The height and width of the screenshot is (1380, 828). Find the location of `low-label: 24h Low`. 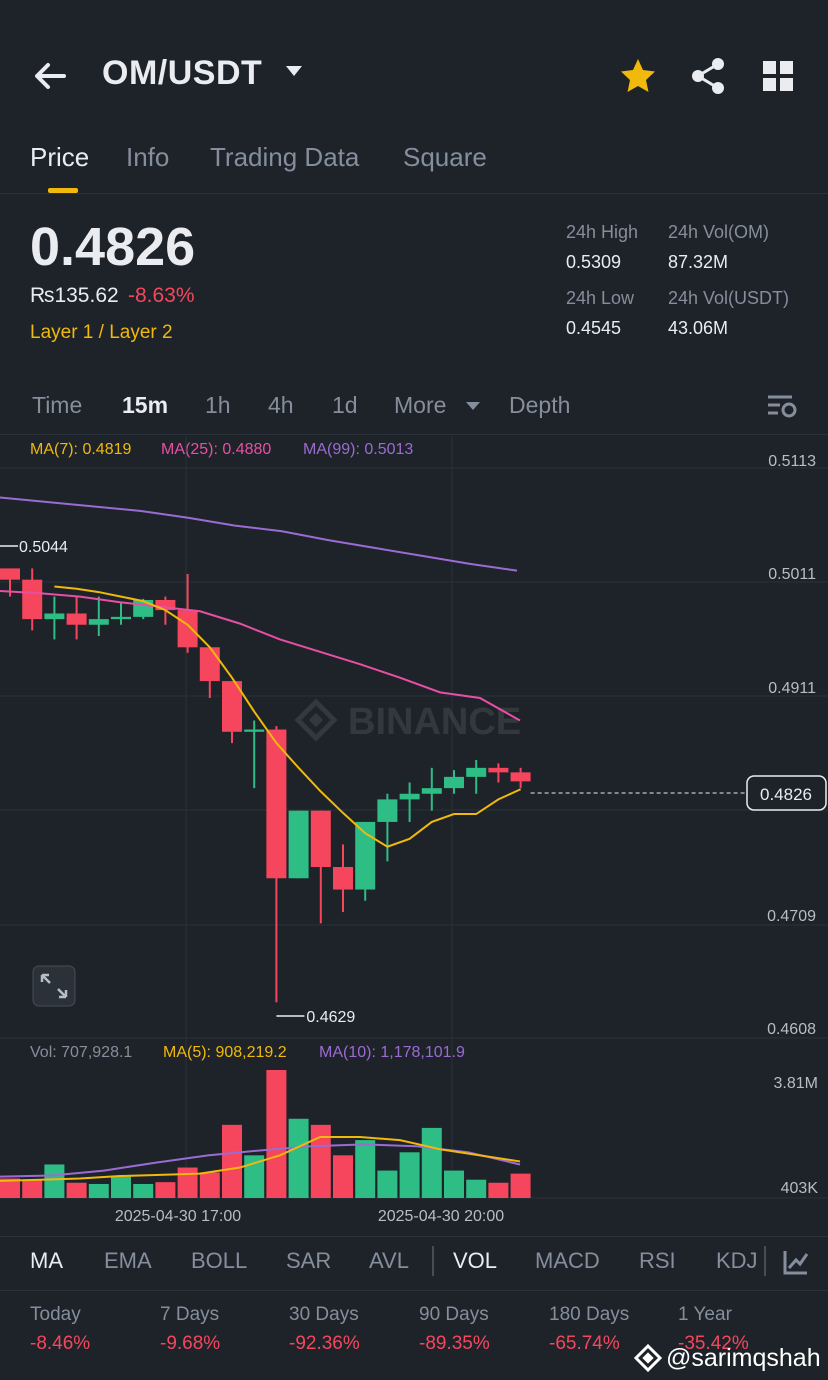

low-label: 24h Low is located at coordinates (600, 298).